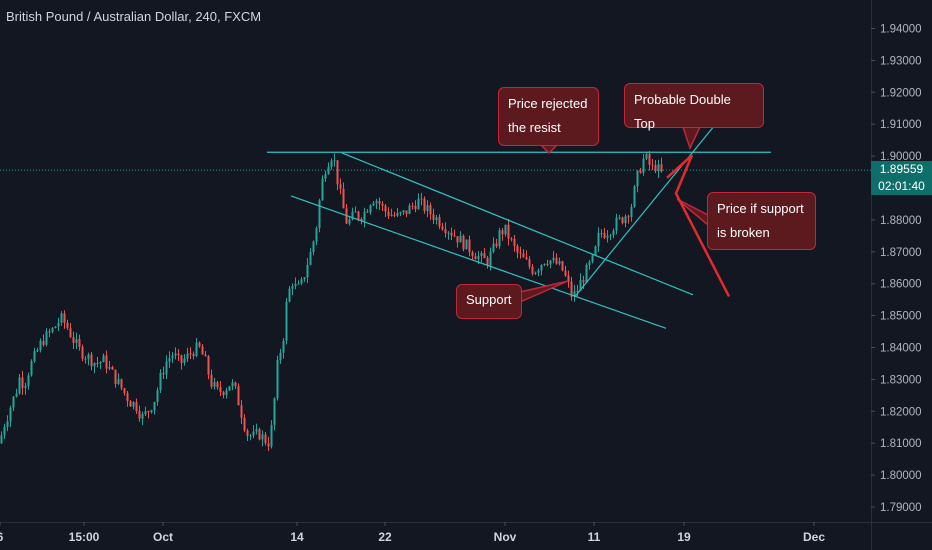  What do you see at coordinates (684, 537) in the screenshot?
I see `time-tick-label: 19` at bounding box center [684, 537].